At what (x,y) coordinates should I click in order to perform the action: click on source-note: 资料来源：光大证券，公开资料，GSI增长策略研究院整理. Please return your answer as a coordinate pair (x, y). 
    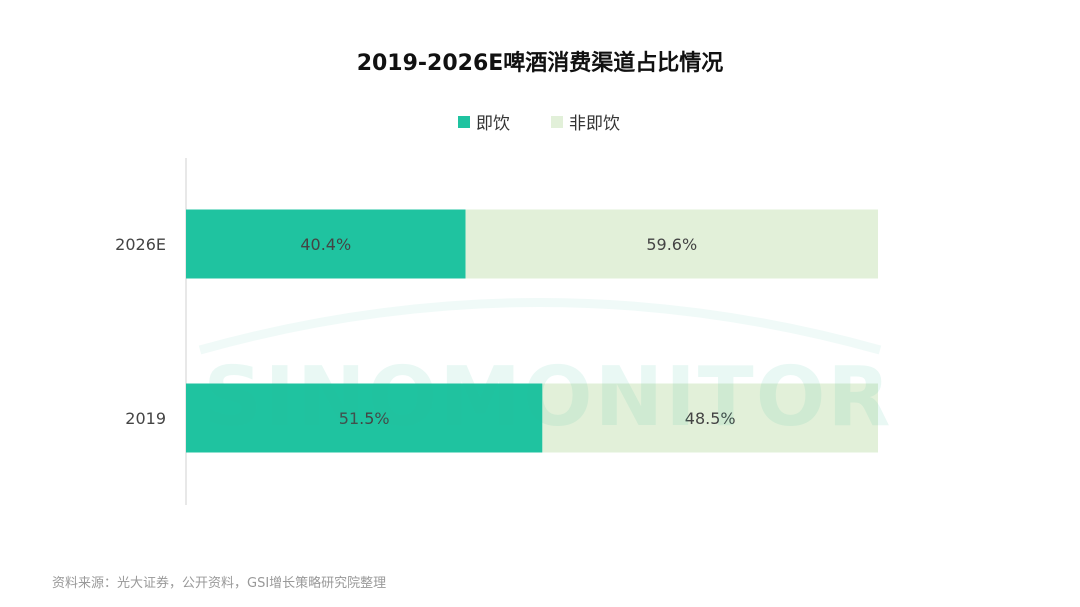
    Looking at the image, I should click on (219, 583).